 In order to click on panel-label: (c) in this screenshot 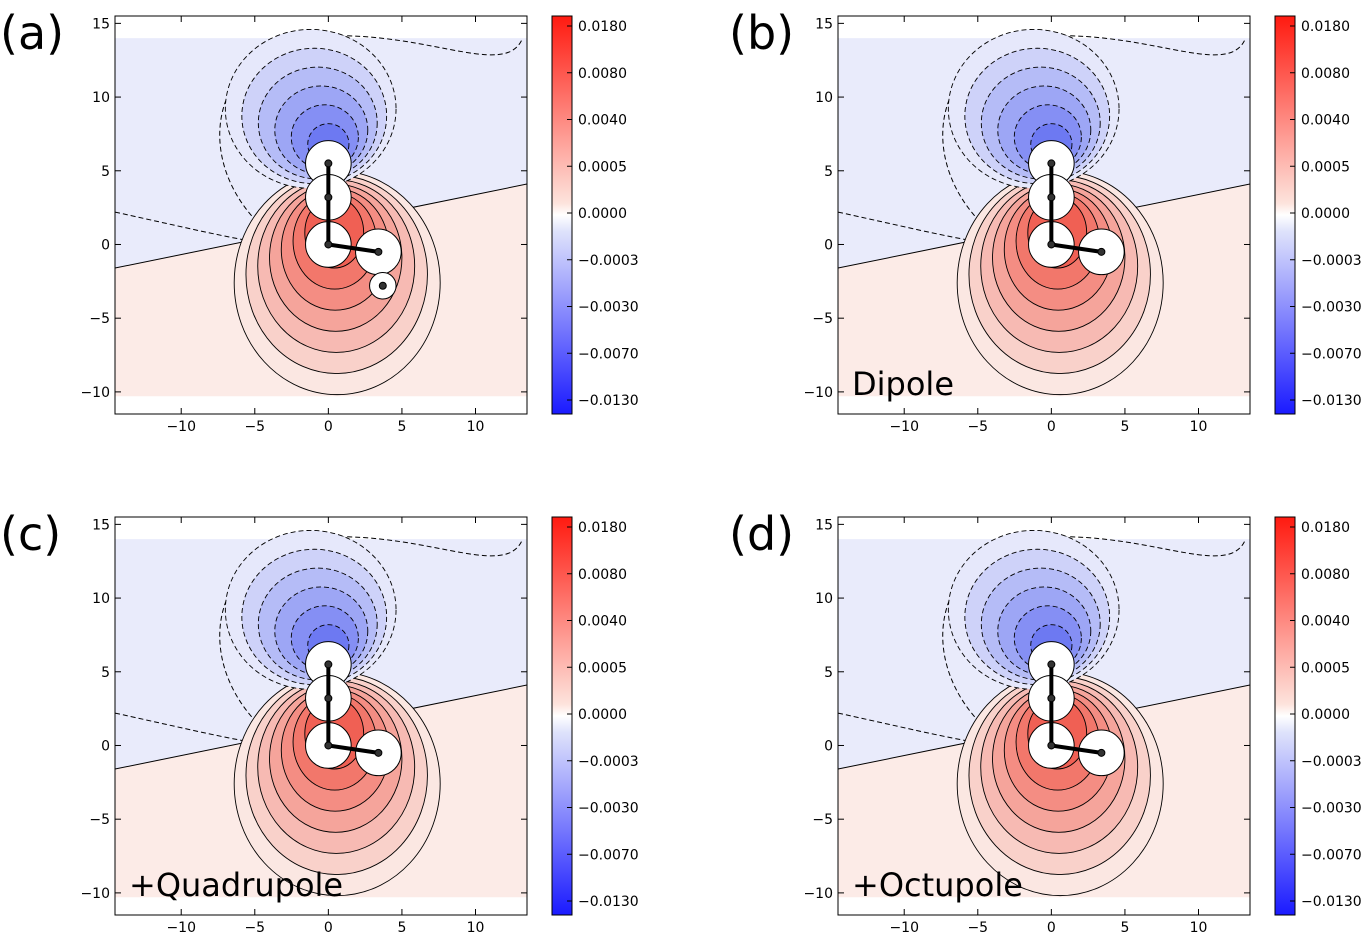, I will do `click(31, 534)`.